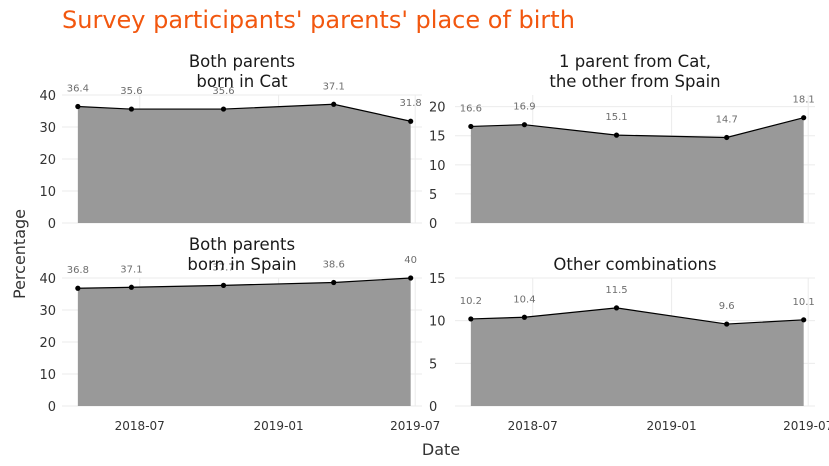  I want to click on data-label: 36.4, so click(78, 89).